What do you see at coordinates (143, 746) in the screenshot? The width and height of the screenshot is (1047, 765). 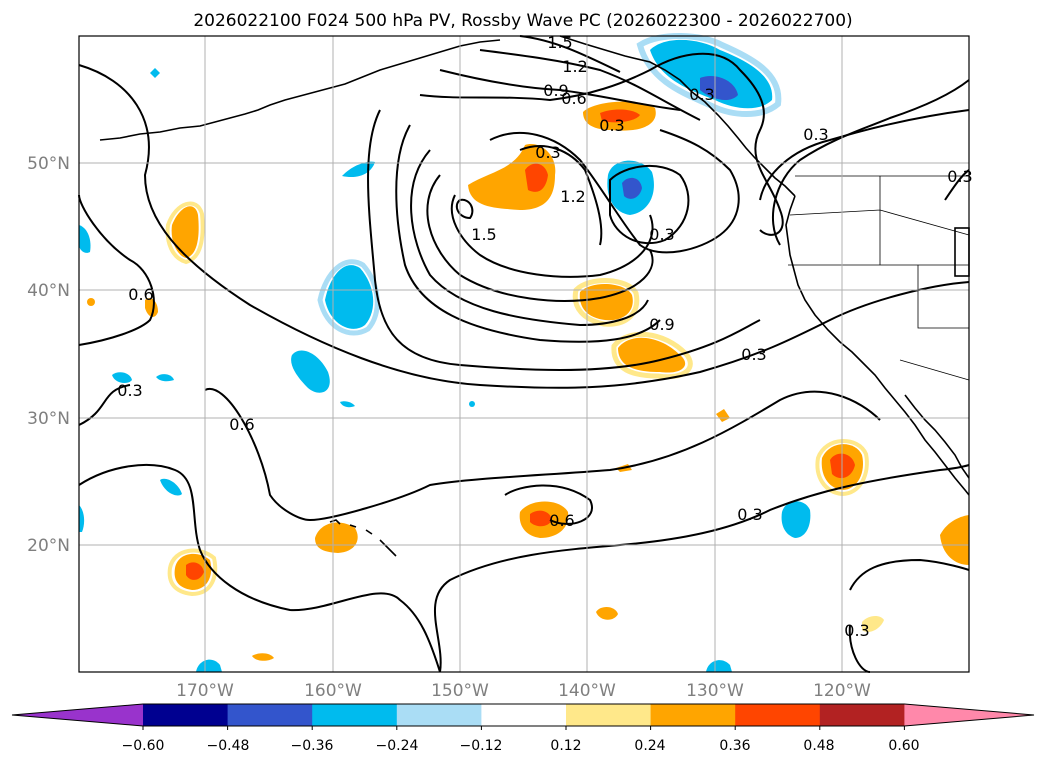 I see `colorbar-tick-label: −0.60` at bounding box center [143, 746].